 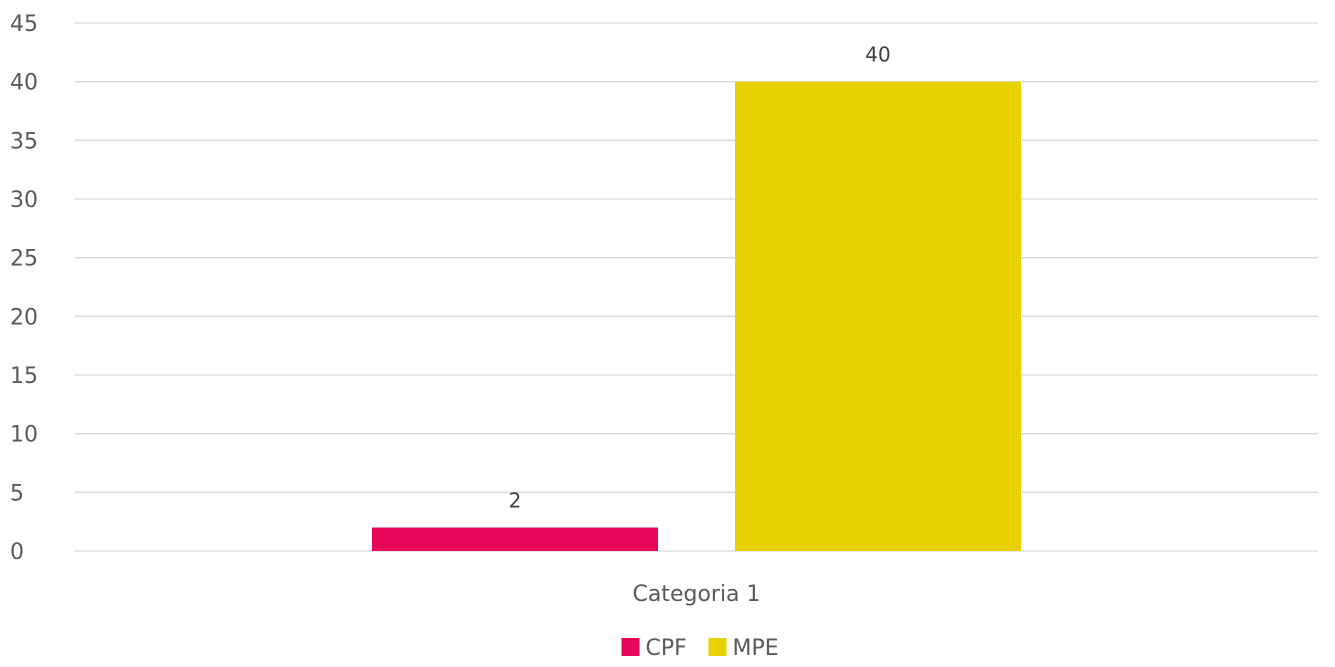 What do you see at coordinates (24, 376) in the screenshot?
I see `y-tick-label: 15` at bounding box center [24, 376].